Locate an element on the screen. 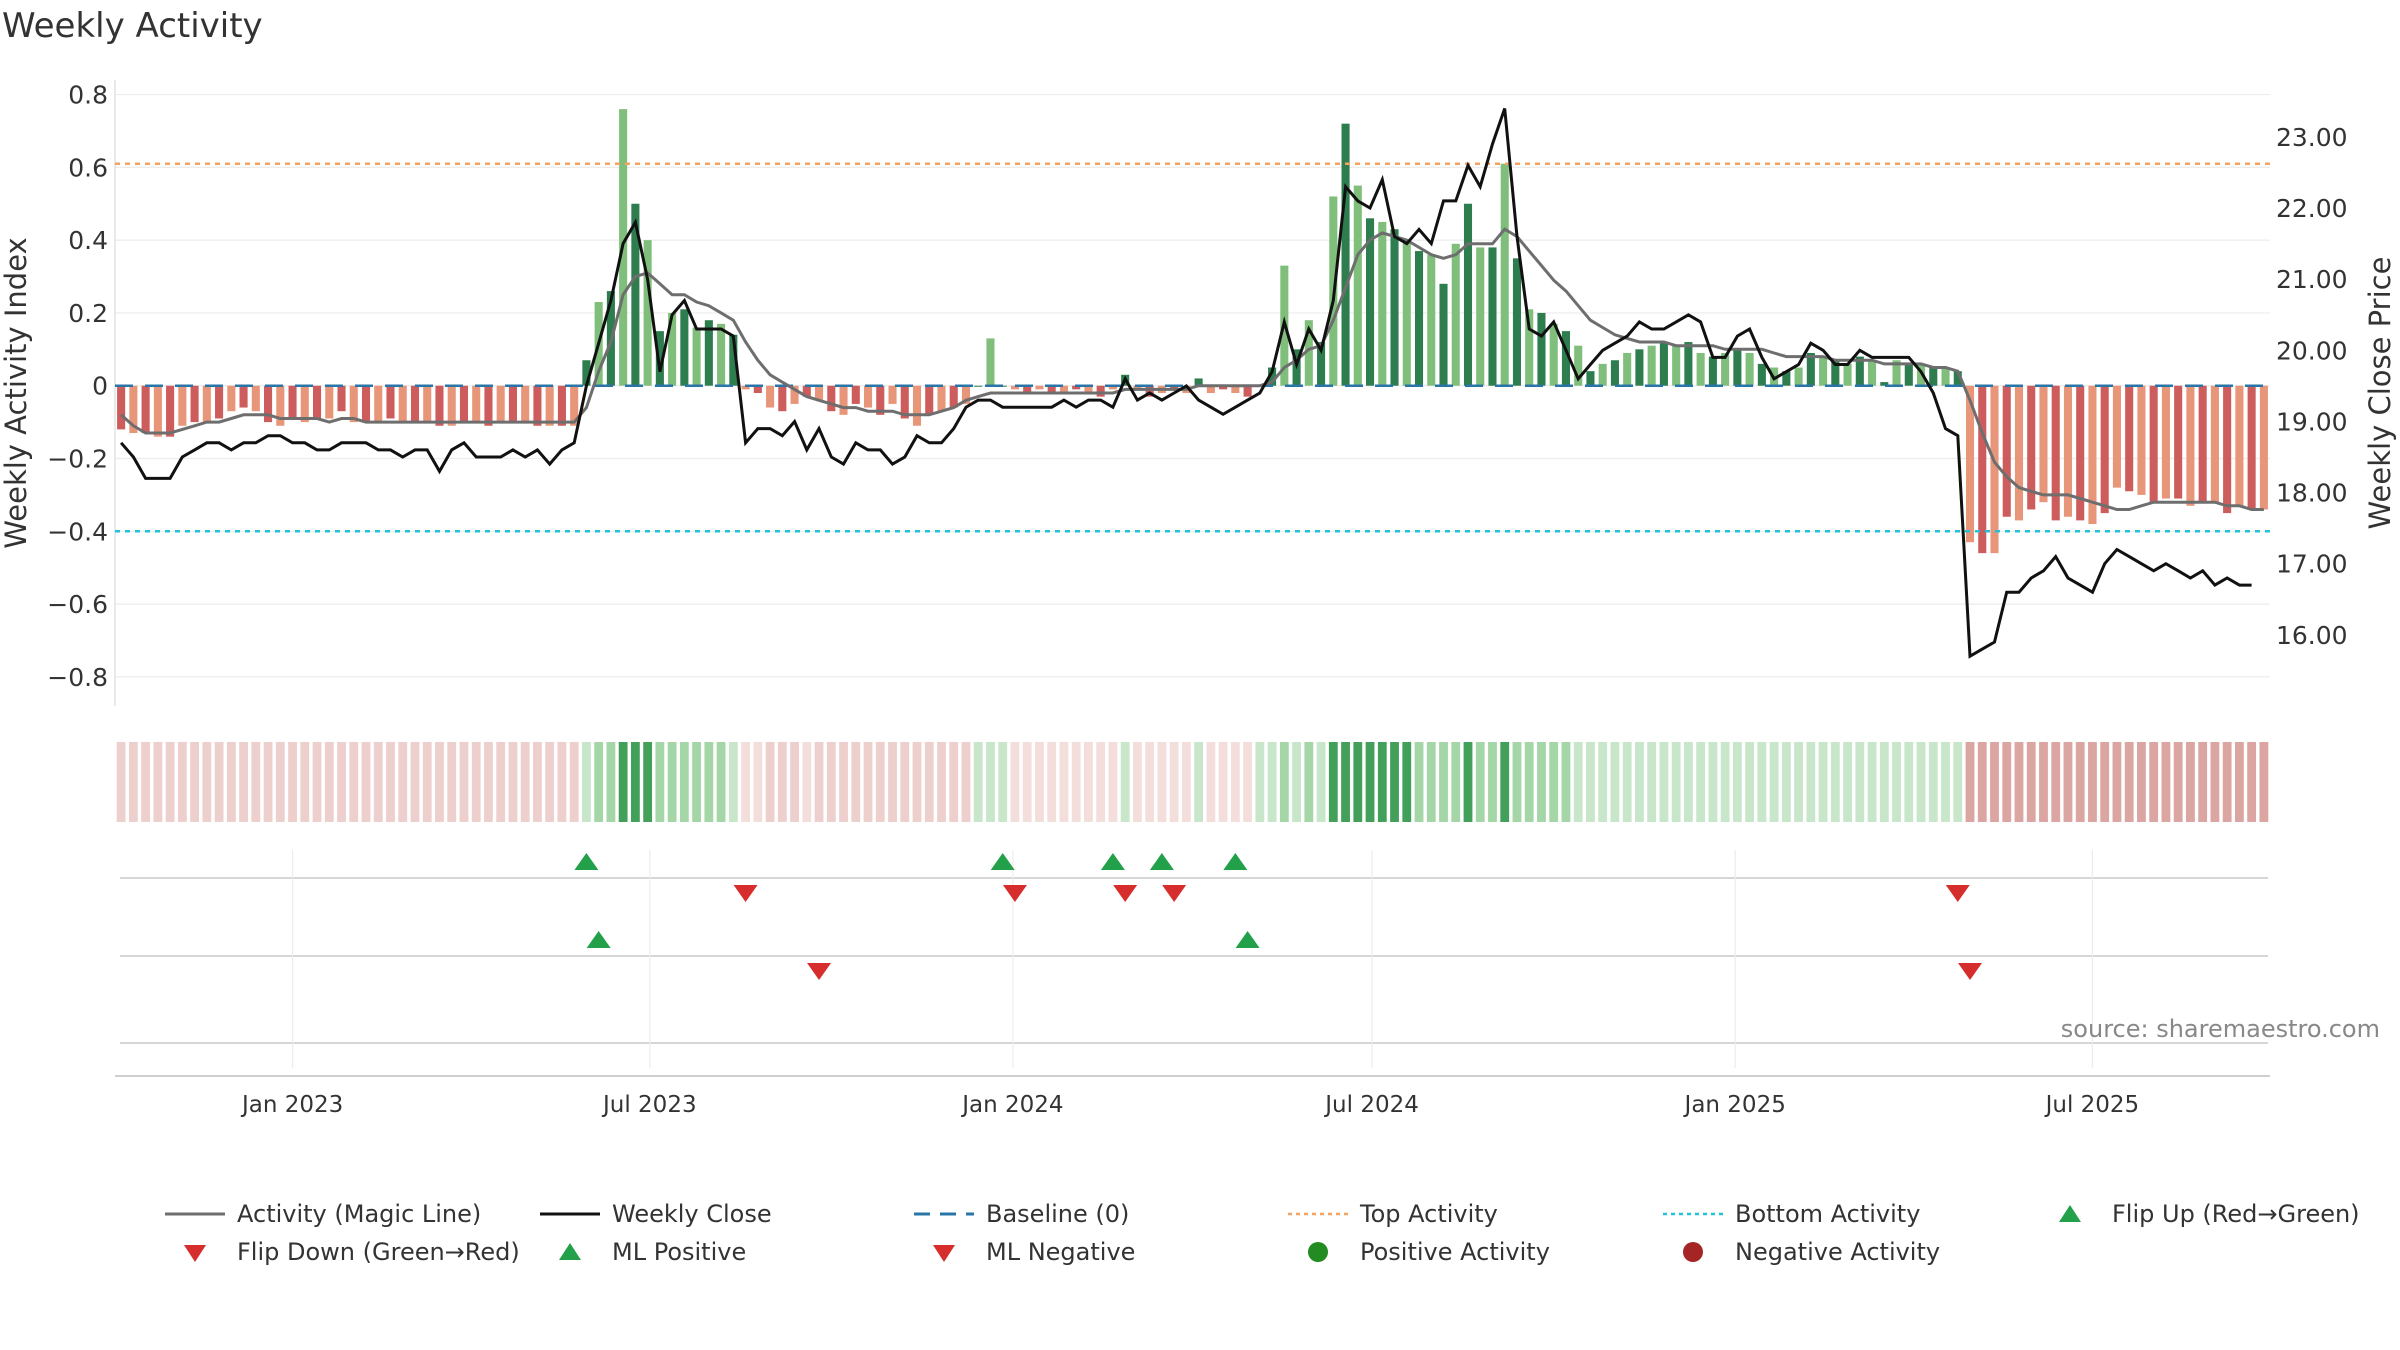 The width and height of the screenshot is (2400, 1350). dotted-cyan-line-icon is located at coordinates (1693, 1214).